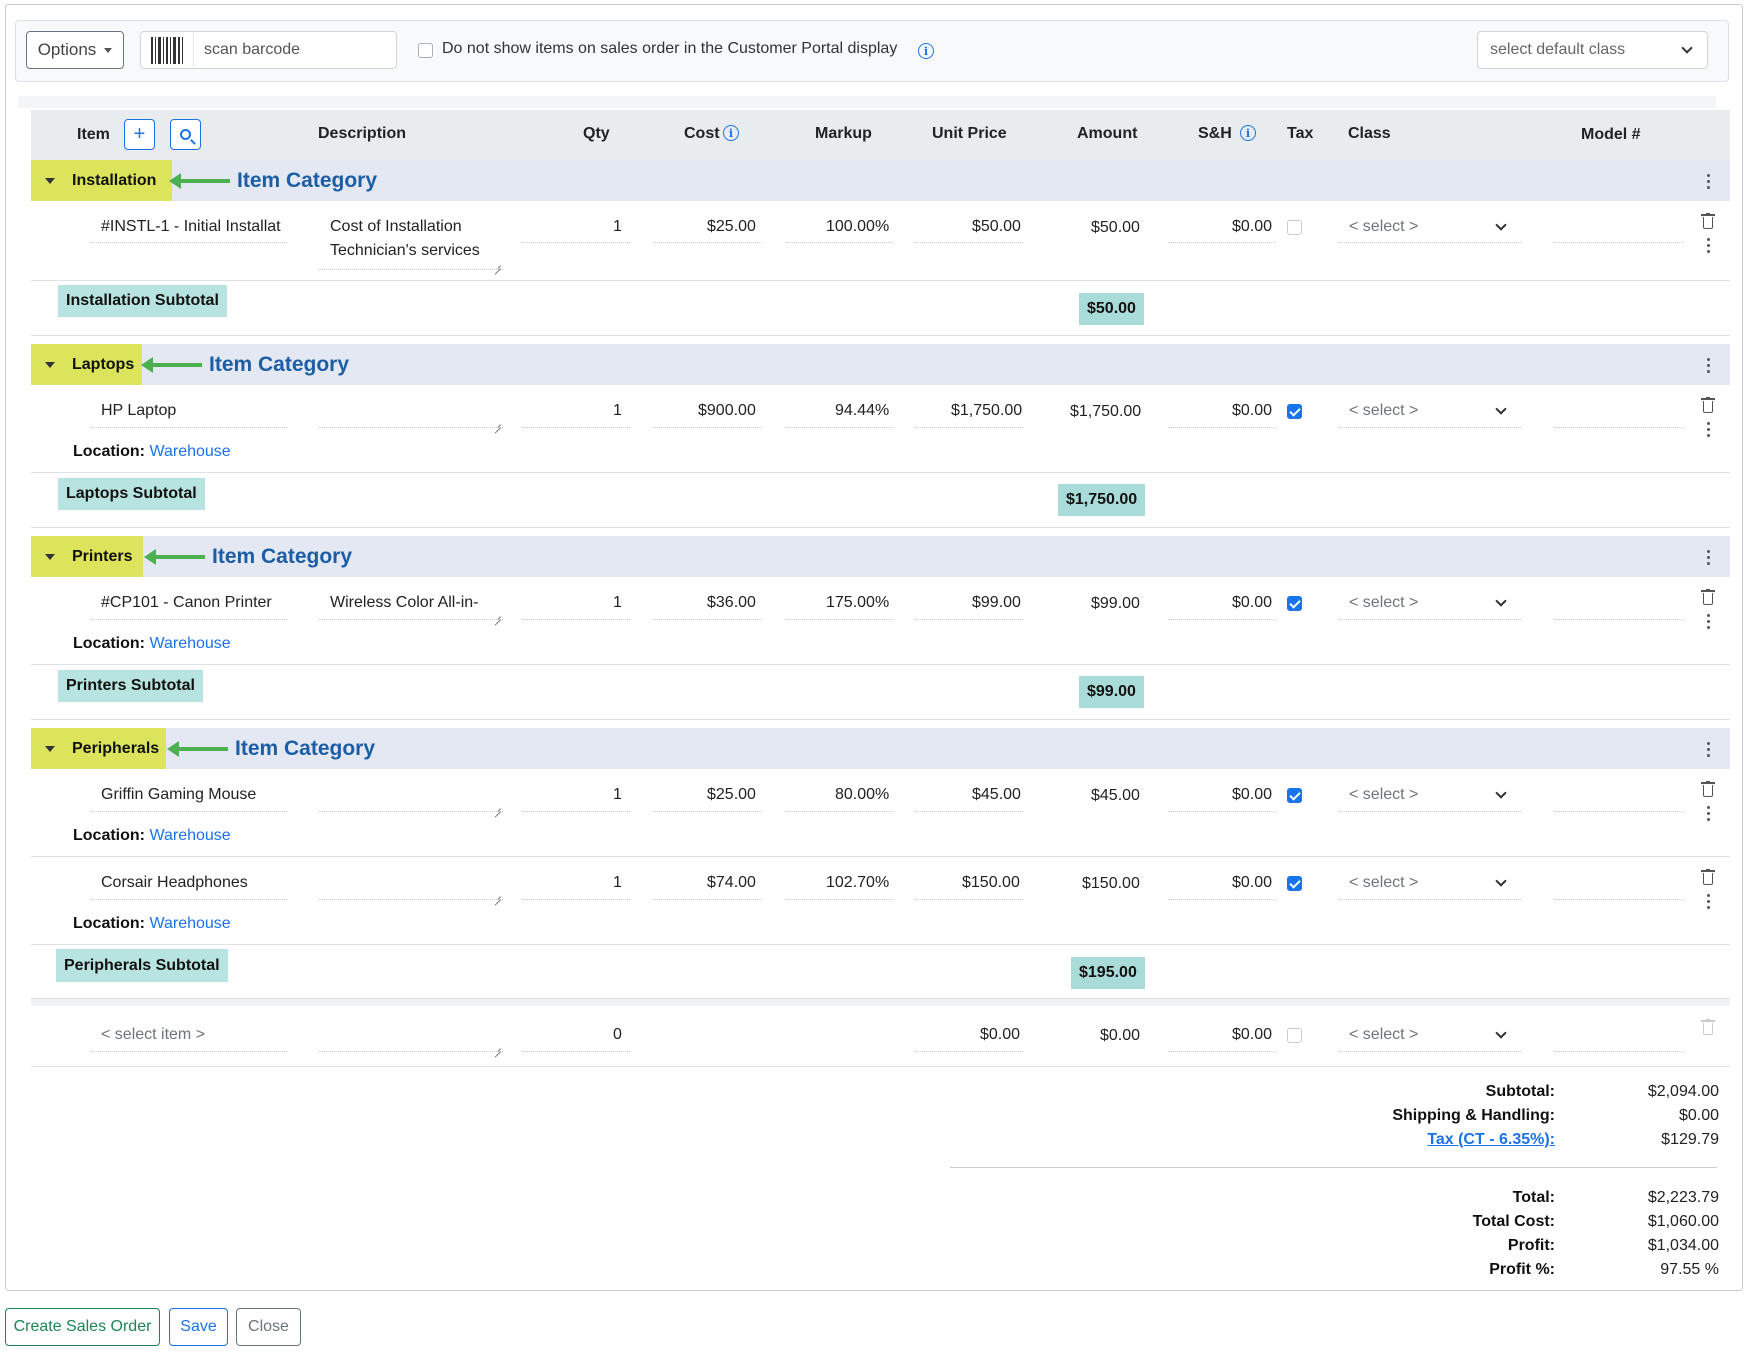 This screenshot has width=1748, height=1362. What do you see at coordinates (268, 50) in the screenshot?
I see `barcode-input: scan barcode` at bounding box center [268, 50].